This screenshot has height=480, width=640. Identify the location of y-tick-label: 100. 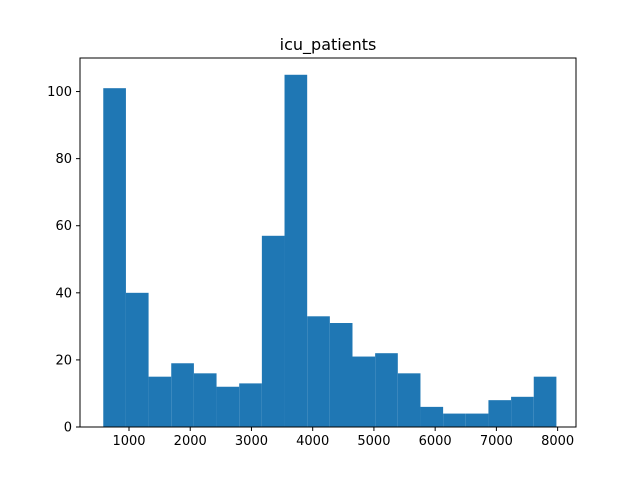
(59, 92).